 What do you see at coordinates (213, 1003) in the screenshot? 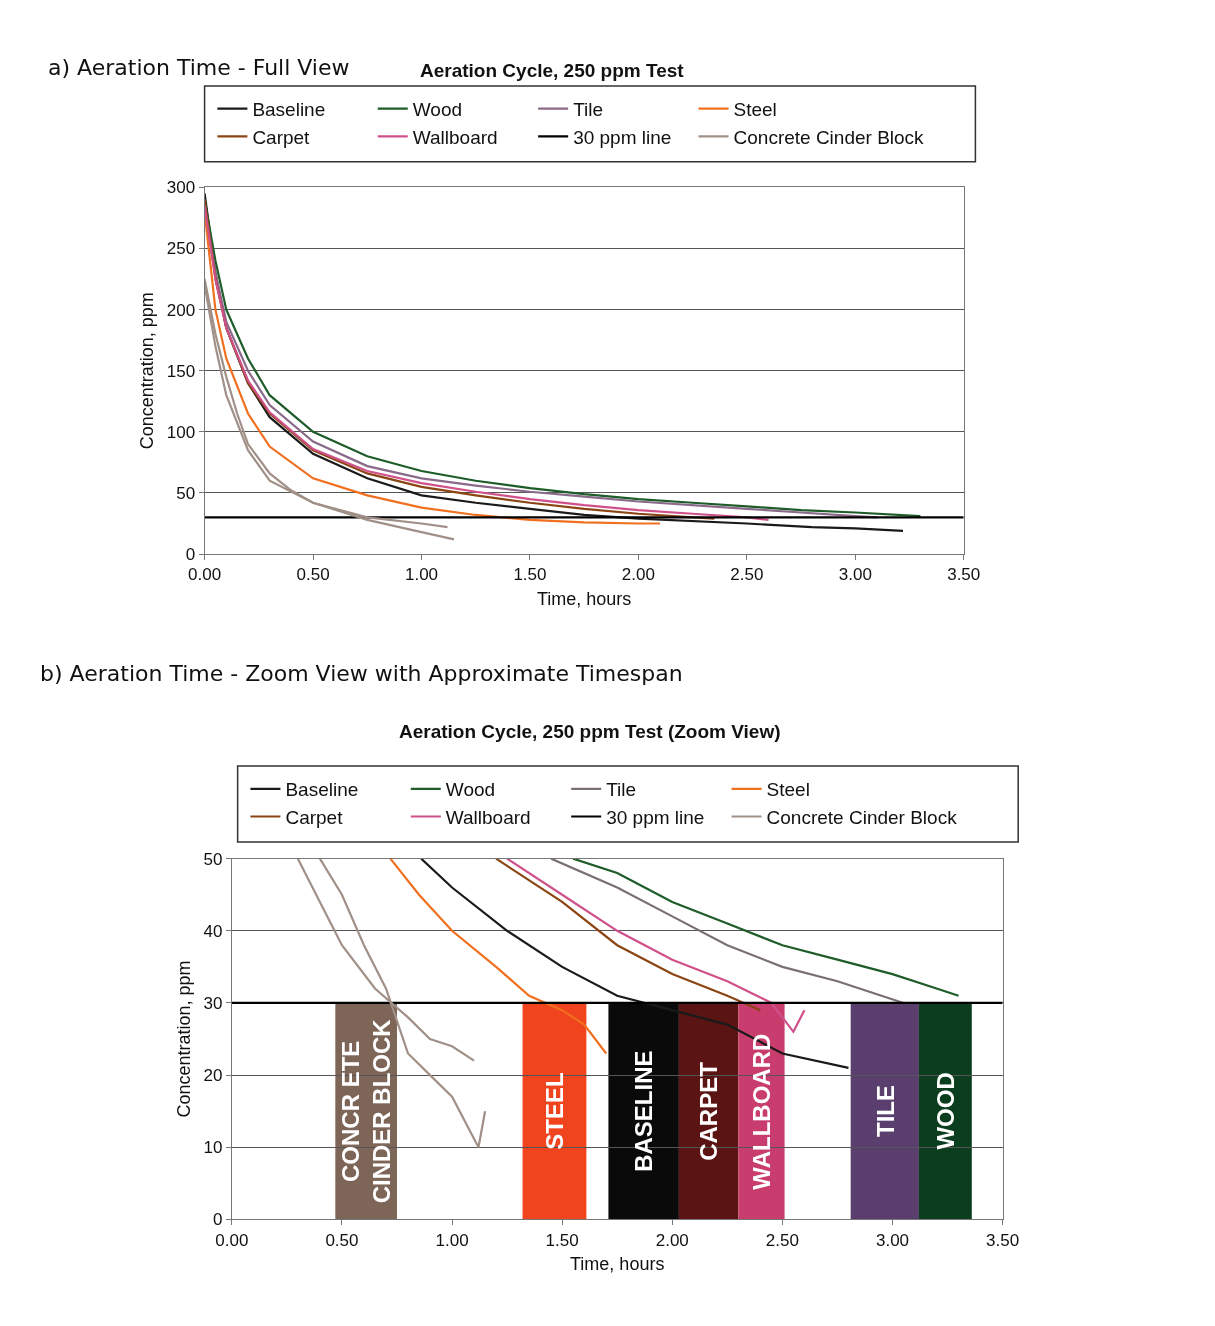
I see `y-tick-label: 30` at bounding box center [213, 1003].